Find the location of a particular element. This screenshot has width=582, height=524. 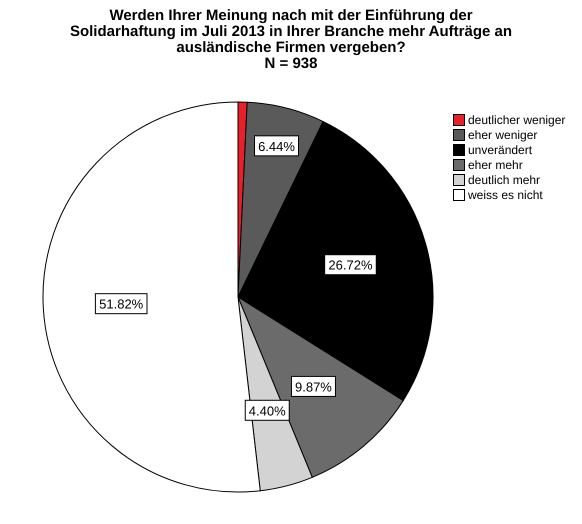

chart-title: Werden Ihrer Meinung nach mit der Einführung der Solidarhaftung im Juli 2013 in Ihrer Branche mehr Aufträge an ausländische Firmen vergeben? is located at coordinates (291, 31).